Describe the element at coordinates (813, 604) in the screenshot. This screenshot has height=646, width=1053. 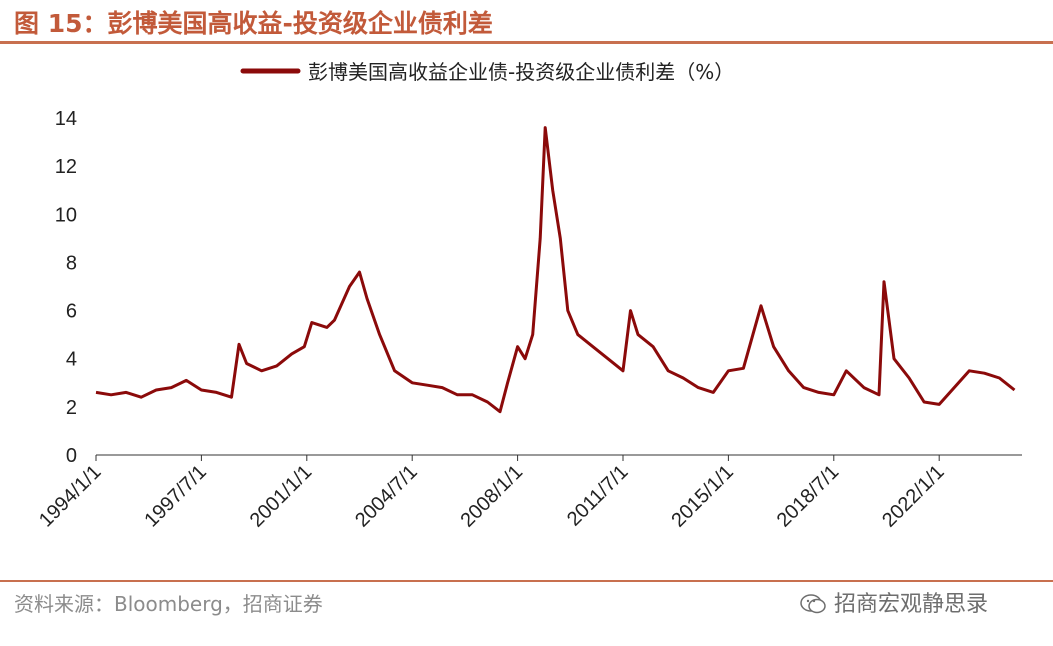
I see `chat-bubble-icon` at that location.